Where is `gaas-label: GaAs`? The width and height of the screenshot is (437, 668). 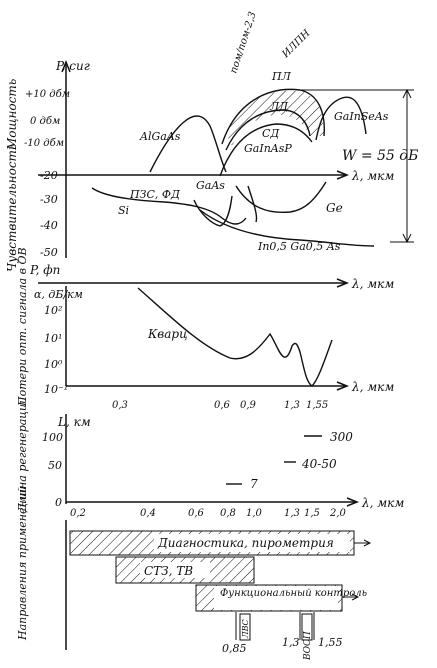 gaas-label: GaAs is located at coordinates (210, 185).